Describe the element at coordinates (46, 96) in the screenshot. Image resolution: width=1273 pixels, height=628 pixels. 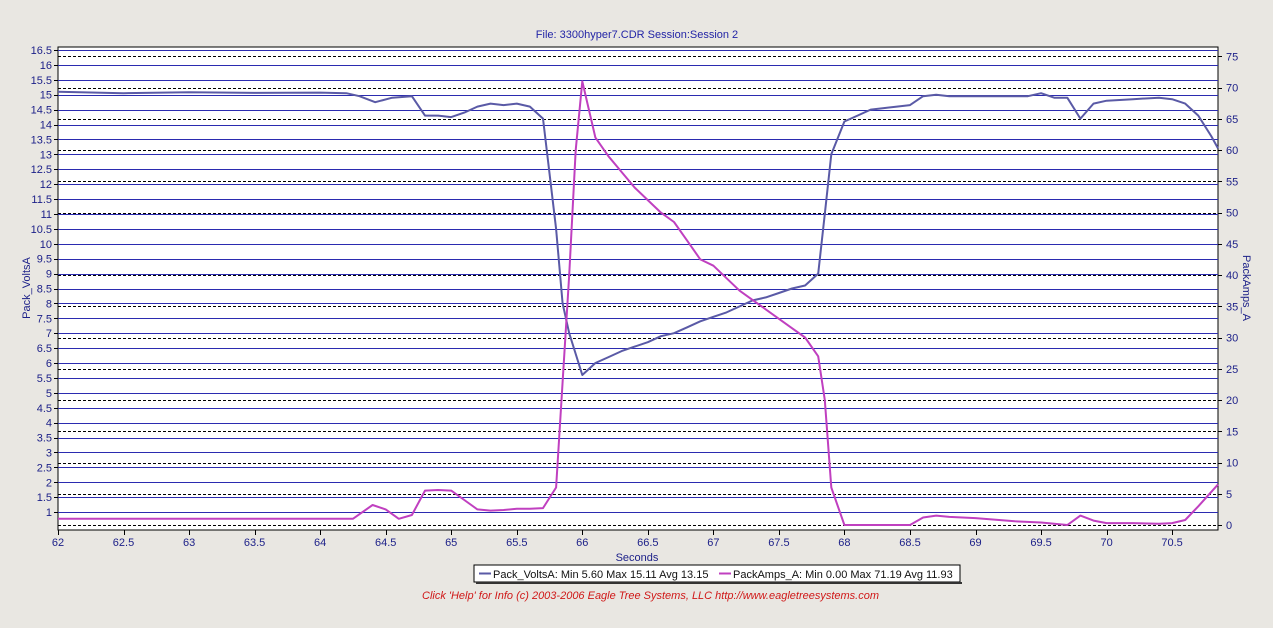
I see `y-left-tick-label: 15` at that location.